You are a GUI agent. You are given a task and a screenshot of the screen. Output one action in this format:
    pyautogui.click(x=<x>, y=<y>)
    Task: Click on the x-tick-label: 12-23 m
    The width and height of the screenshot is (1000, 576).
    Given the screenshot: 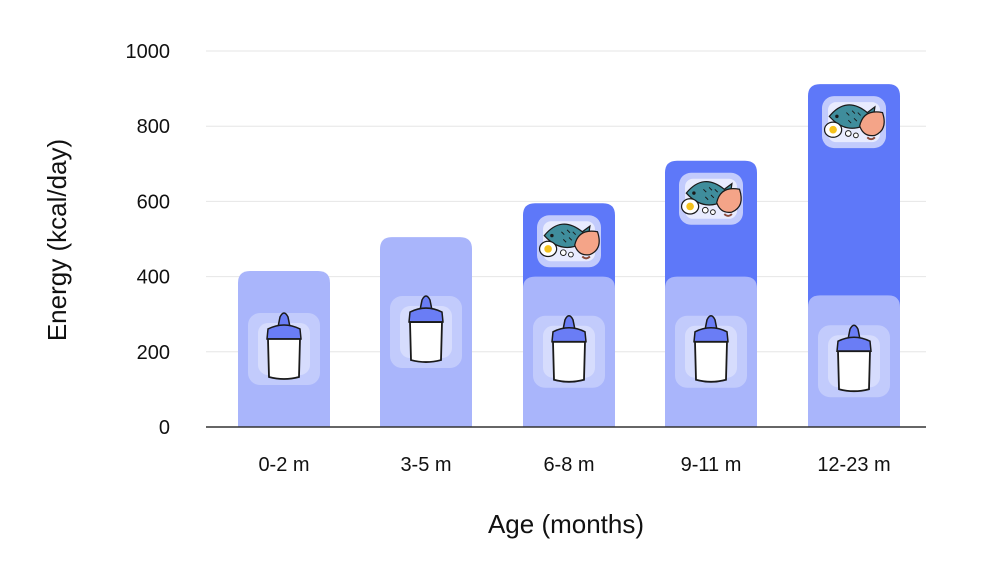 What is the action you would take?
    pyautogui.click(x=853, y=465)
    